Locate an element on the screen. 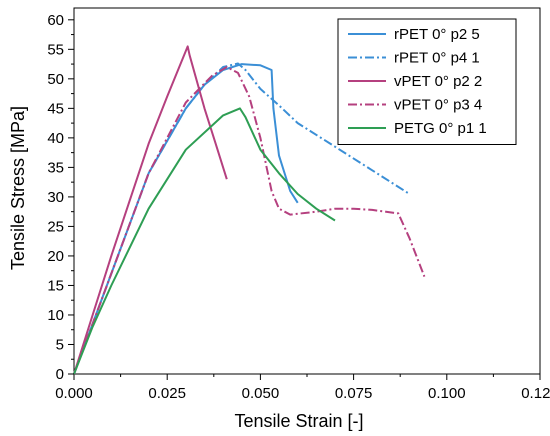 This screenshot has width=550, height=436. x-tick-label: 0.000 is located at coordinates (74, 393).